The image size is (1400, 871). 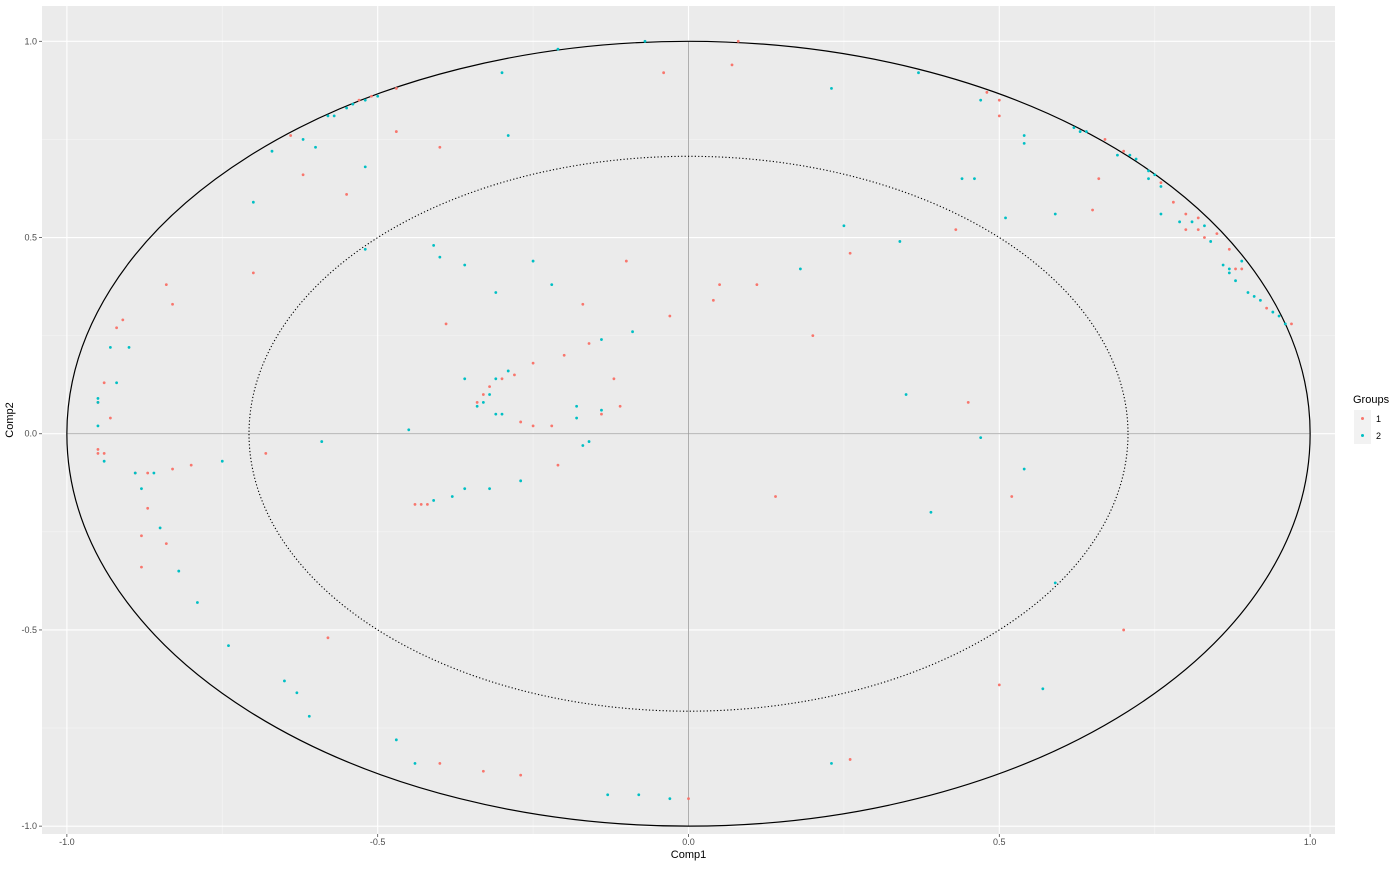 What do you see at coordinates (1378, 436) in the screenshot?
I see `legend-label: 2` at bounding box center [1378, 436].